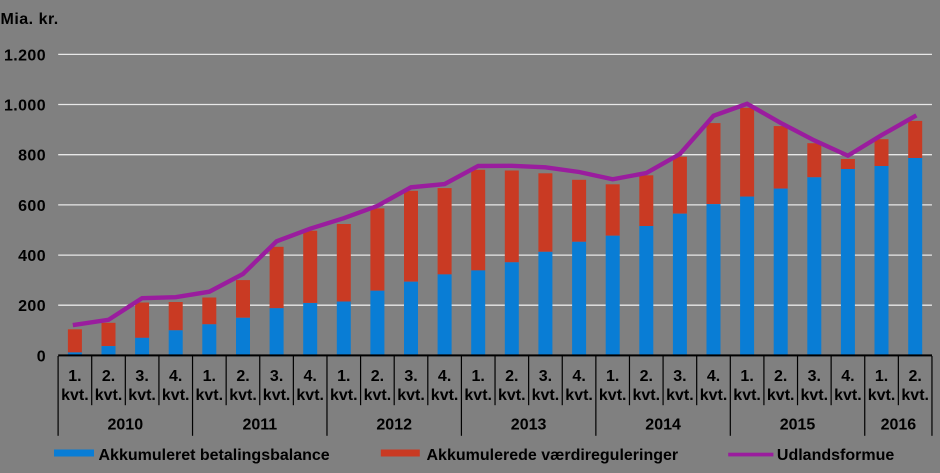 This screenshot has height=473, width=940. Describe the element at coordinates (394, 425) in the screenshot. I see `svg-text: 2012` at that location.